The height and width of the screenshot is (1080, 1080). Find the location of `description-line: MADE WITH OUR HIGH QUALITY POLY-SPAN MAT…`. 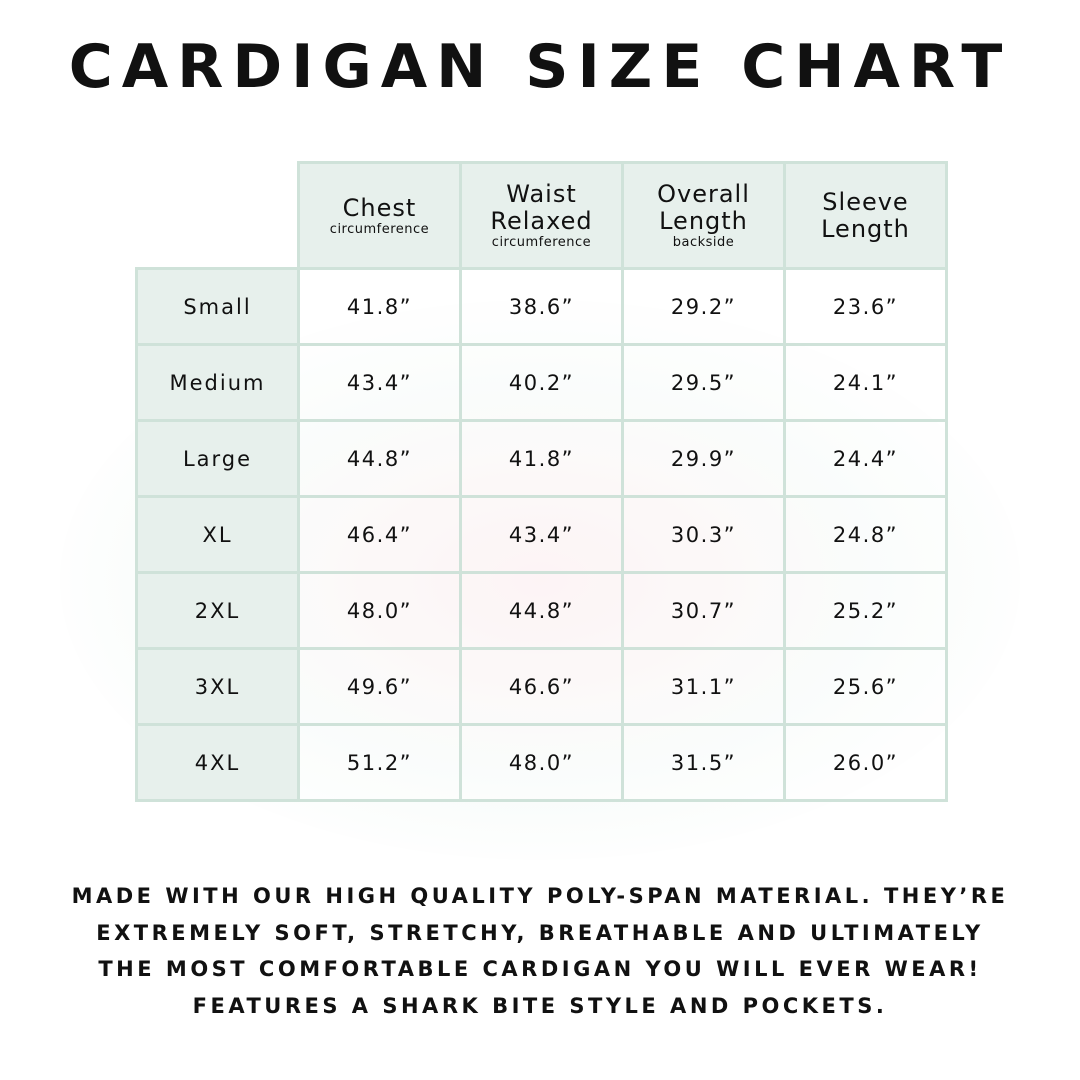

description-line: MADE WITH OUR HIGH QUALITY POLY-SPAN MAT… is located at coordinates (540, 896).